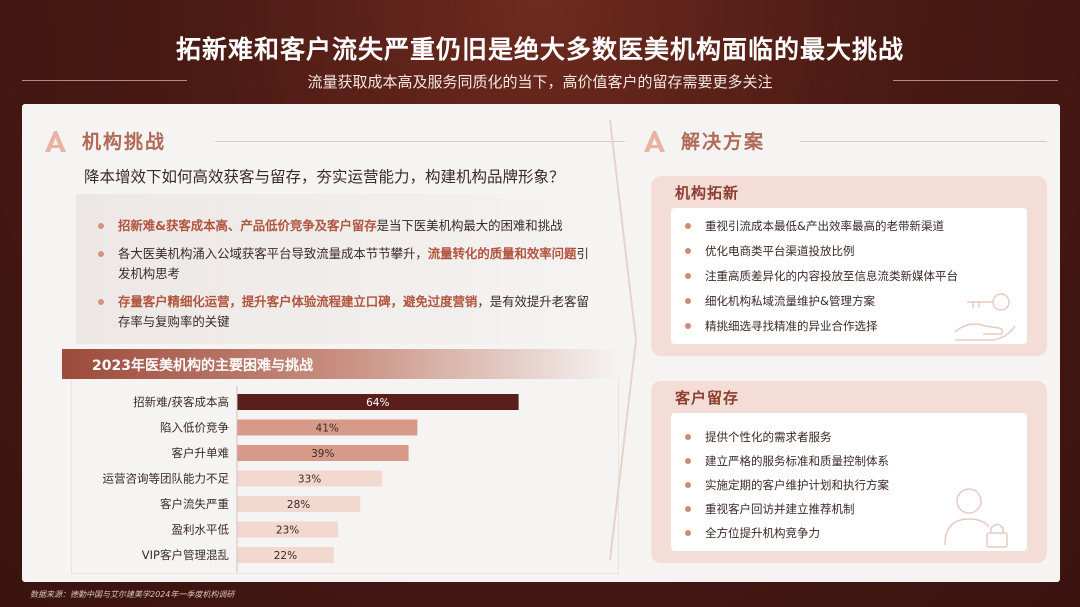 The width and height of the screenshot is (1080, 607). I want to click on chart-title-banner: 2023年医美机构的主要困难与挑战, so click(342, 364).